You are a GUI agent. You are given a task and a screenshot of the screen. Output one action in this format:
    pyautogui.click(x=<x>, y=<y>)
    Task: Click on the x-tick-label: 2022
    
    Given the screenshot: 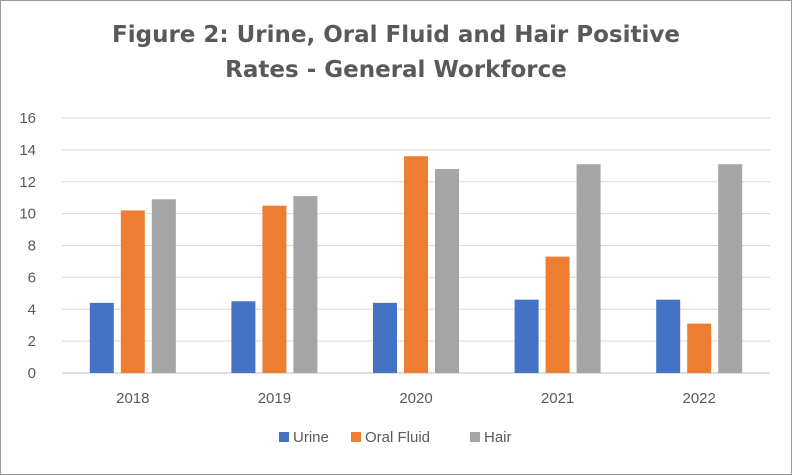 What is the action you would take?
    pyautogui.click(x=699, y=398)
    